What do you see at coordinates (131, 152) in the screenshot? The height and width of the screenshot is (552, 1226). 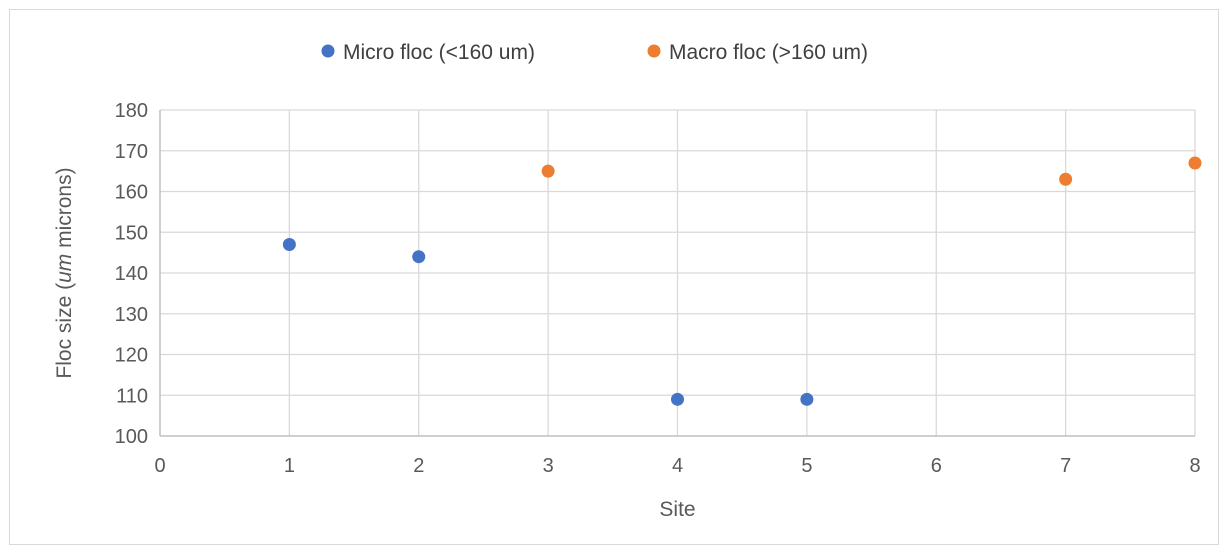 I see `y-tick-label: 170` at bounding box center [131, 152].